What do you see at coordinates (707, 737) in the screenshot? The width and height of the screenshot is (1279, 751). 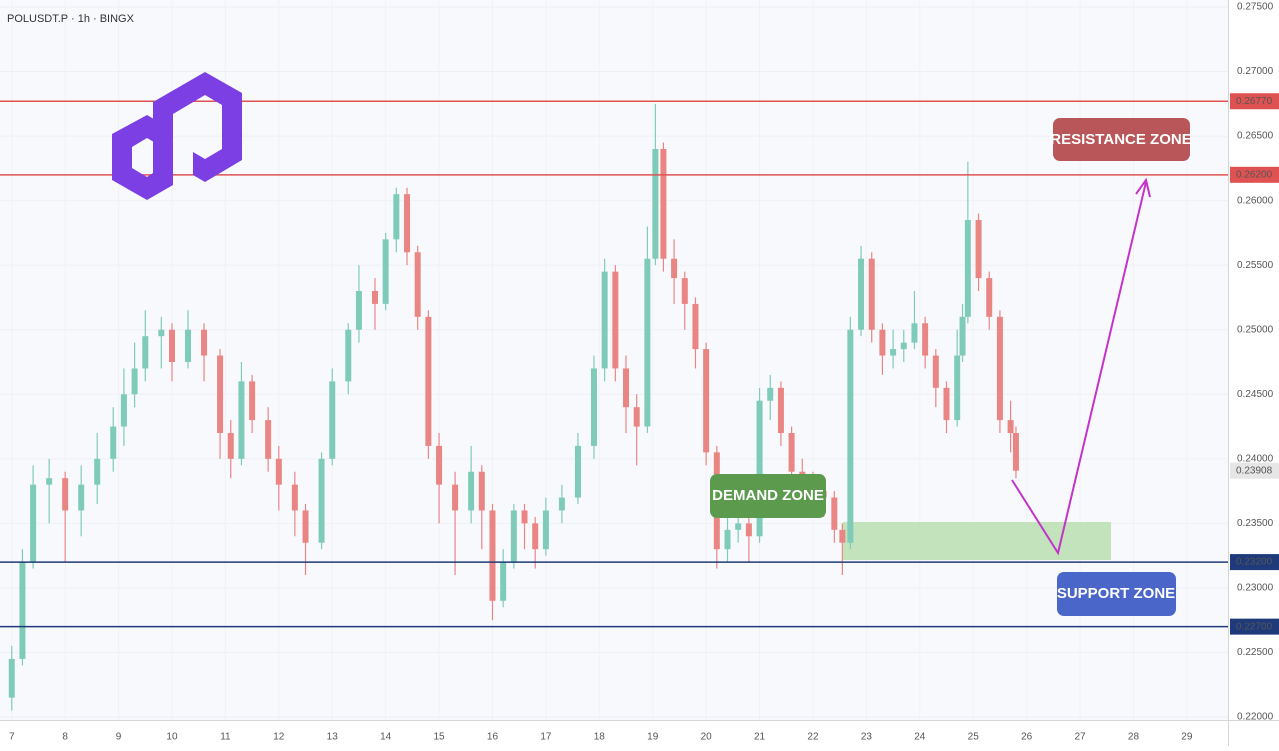 I see `x-tick-label: 20` at bounding box center [707, 737].